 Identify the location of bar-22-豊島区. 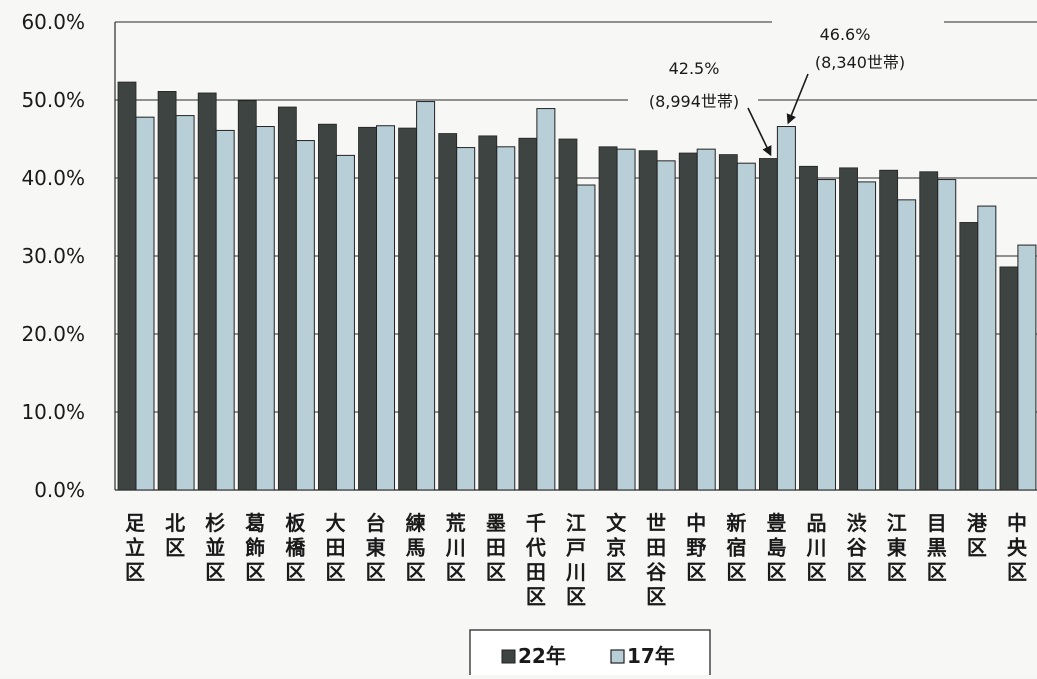
(768, 324).